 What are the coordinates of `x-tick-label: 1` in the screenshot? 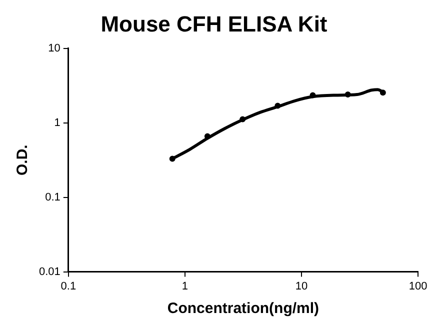 It's located at (185, 286).